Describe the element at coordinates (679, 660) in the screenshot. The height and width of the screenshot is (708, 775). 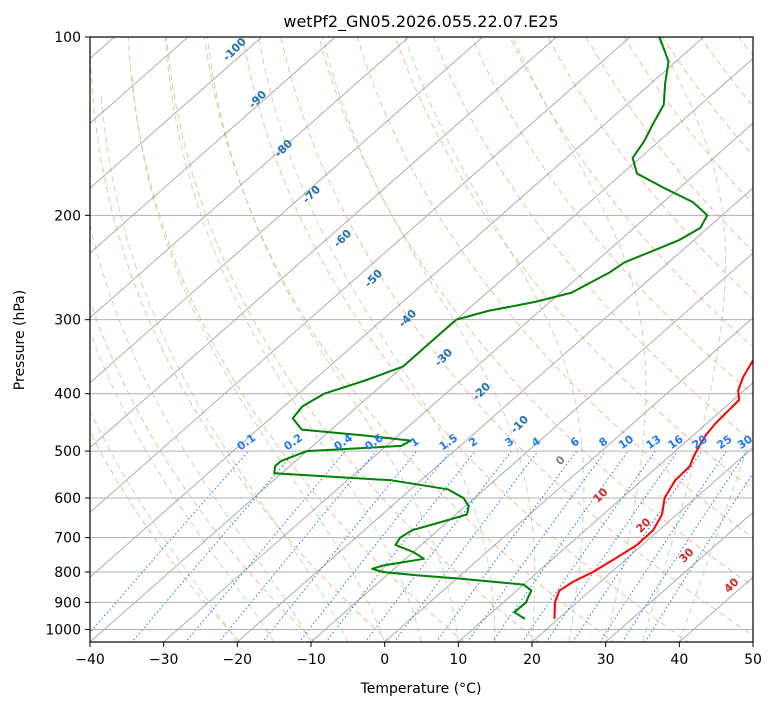
I see `x-tick-label: 40` at that location.